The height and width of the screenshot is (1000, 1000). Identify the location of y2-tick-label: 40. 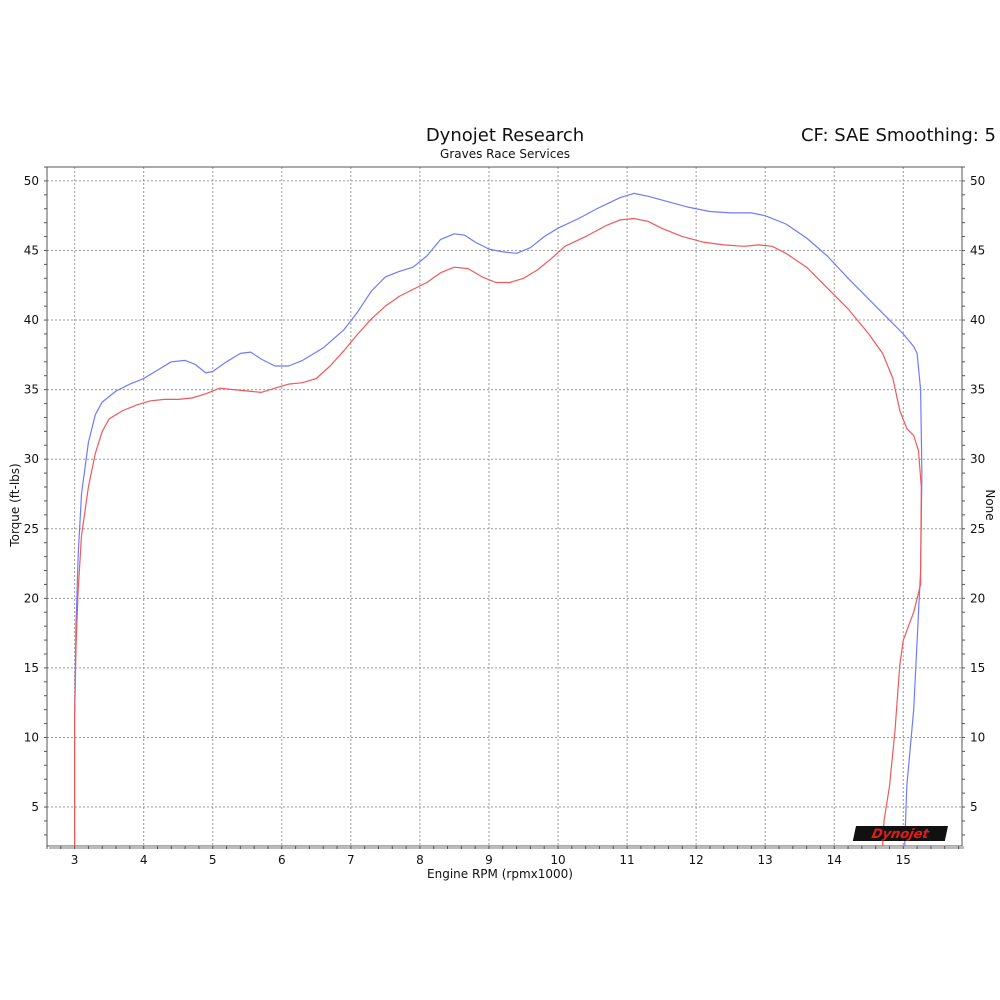
(977, 320).